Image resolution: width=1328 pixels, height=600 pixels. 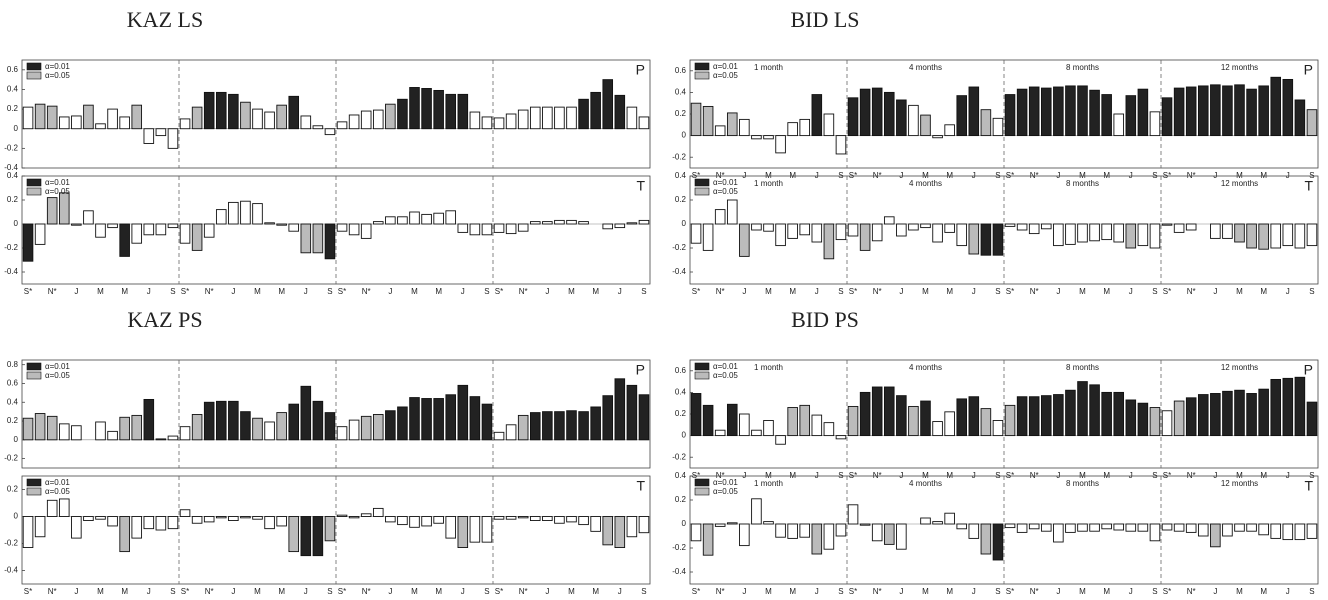 What do you see at coordinates (681, 392) in the screenshot?
I see `y-tick-label: 0.4` at bounding box center [681, 392].